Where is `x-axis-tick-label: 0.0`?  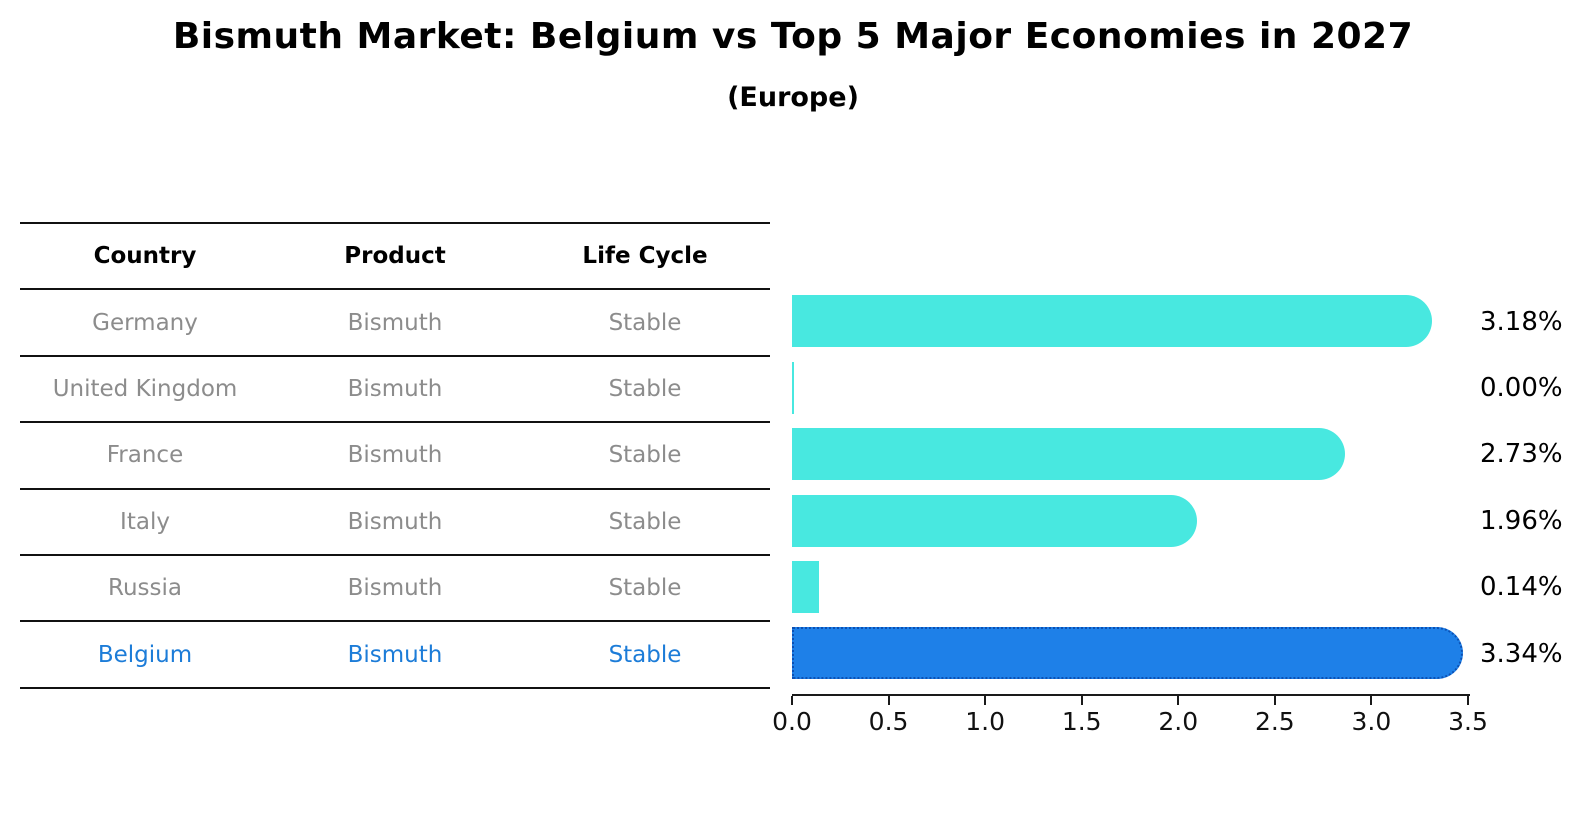
x-axis-tick-label: 0.0 is located at coordinates (792, 721).